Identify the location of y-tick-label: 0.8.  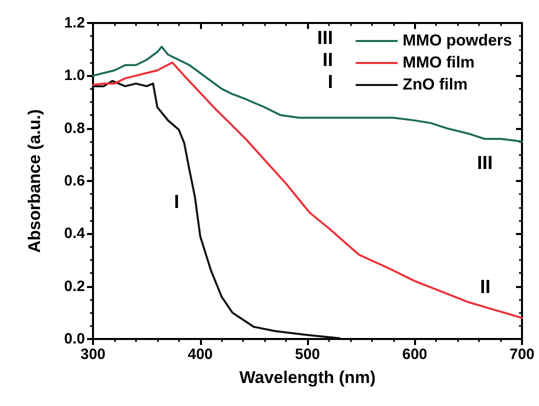
(74, 128).